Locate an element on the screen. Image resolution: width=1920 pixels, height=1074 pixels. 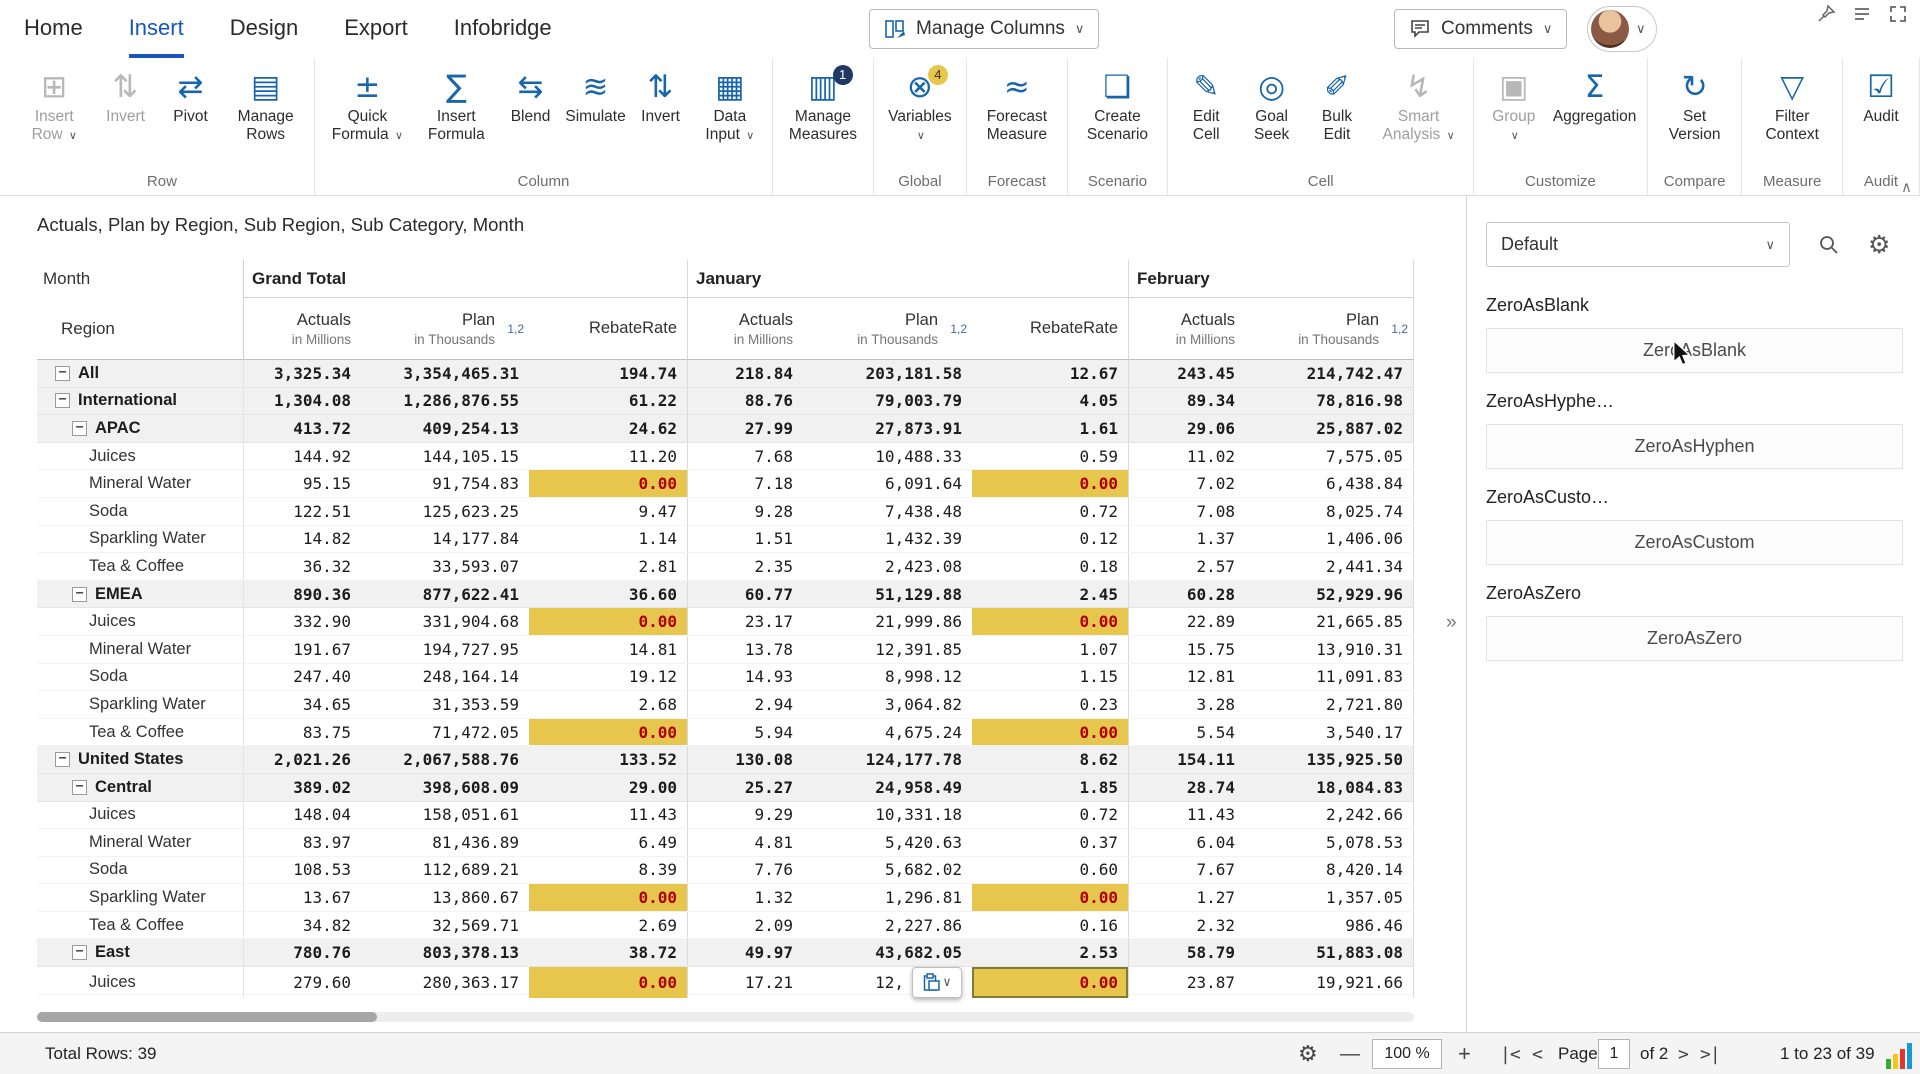
cell: 877,622.41 is located at coordinates (445, 594).